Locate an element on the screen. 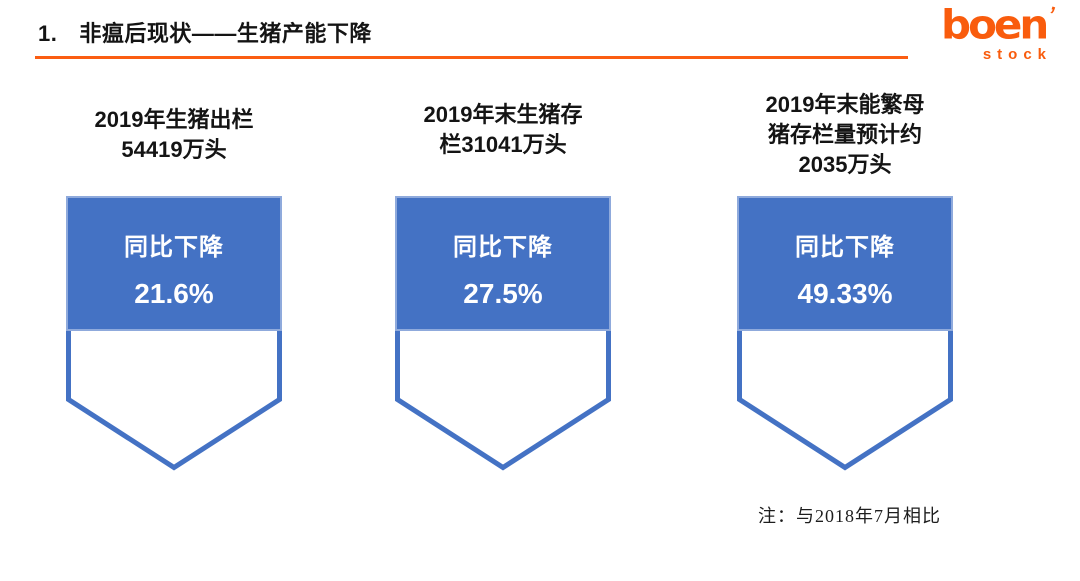 The width and height of the screenshot is (1080, 581). logo-wordmark: boen’ is located at coordinates (991, 24).